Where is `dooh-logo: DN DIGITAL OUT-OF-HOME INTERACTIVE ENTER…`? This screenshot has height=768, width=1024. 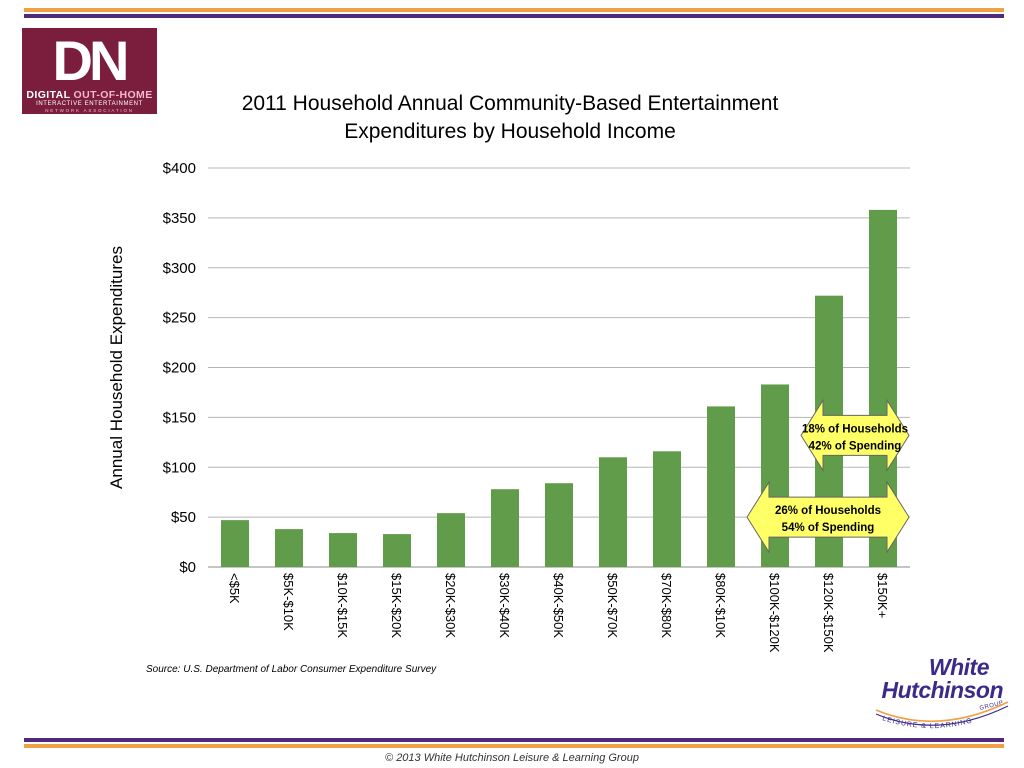 dooh-logo: DN DIGITAL OUT-OF-HOME INTERACTIVE ENTER… is located at coordinates (89, 71).